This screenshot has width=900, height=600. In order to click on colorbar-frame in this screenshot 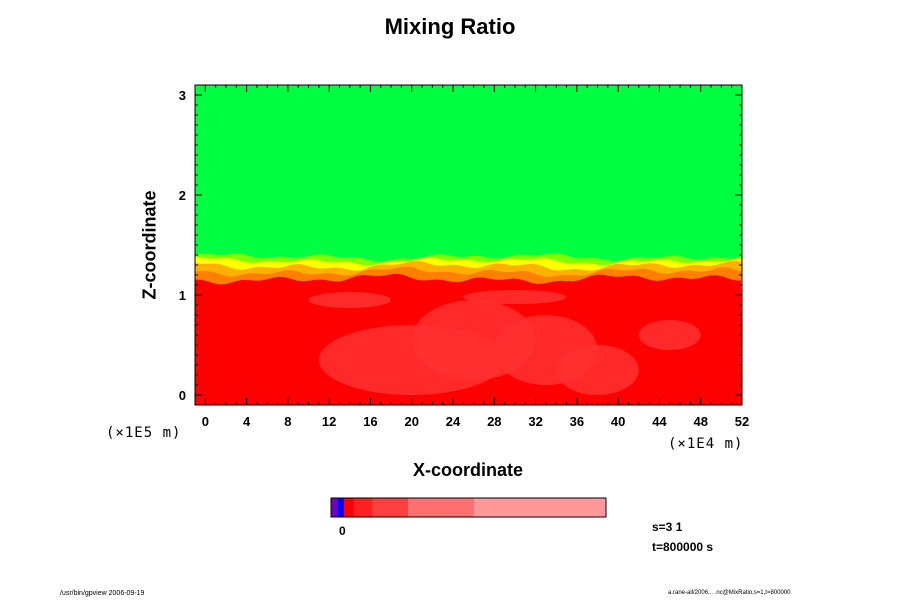, I will do `click(468, 507)`.